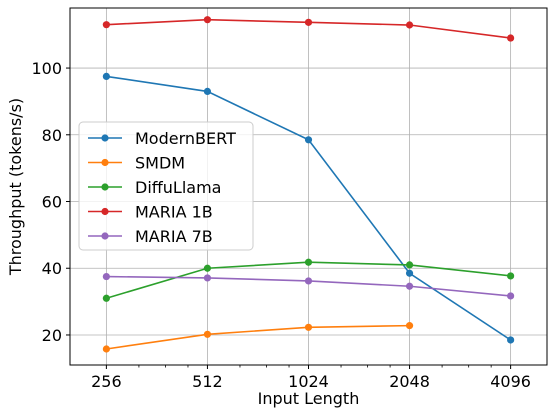 Image resolution: width=558 pixels, height=411 pixels. I want to click on legend-item: MARIA 1B, so click(150, 212).